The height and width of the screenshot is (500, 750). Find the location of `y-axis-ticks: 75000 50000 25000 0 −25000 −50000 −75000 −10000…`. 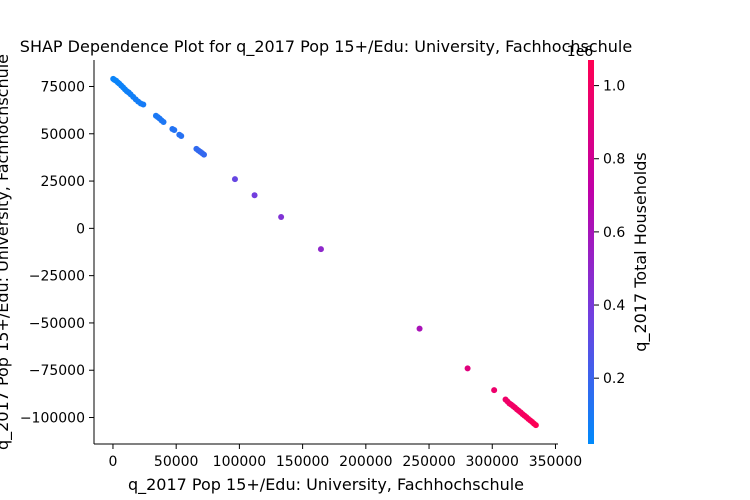

y-axis-ticks: 75000 50000 25000 0 −25000 −50000 −75000 −10000… is located at coordinates (57, 253).